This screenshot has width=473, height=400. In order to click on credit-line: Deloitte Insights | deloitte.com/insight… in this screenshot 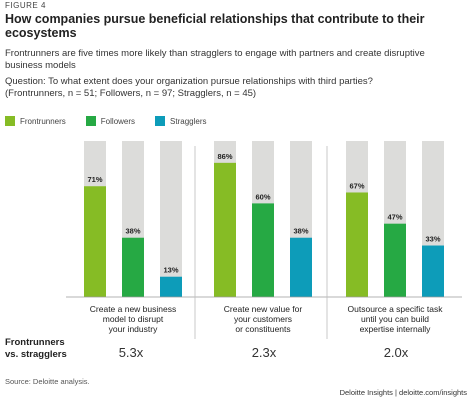, I will do `click(403, 392)`.